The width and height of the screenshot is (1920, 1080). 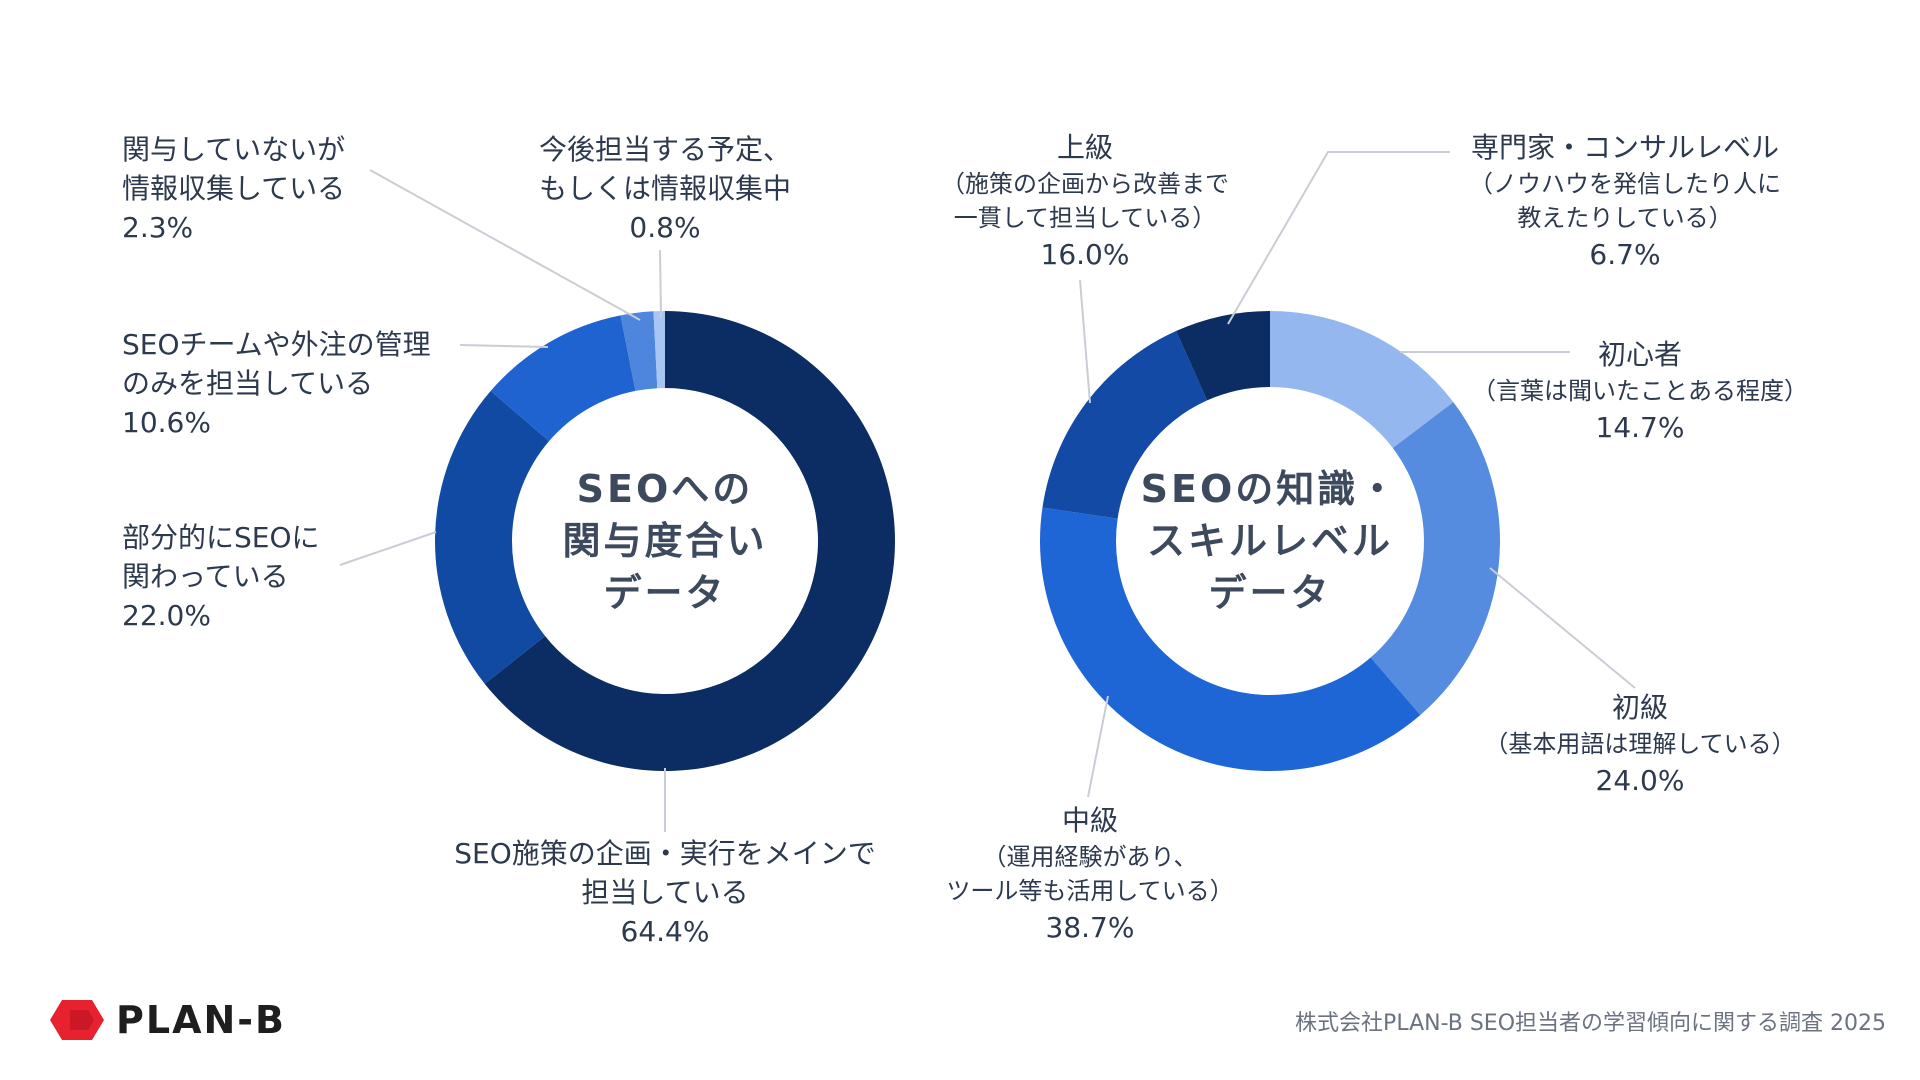 I want to click on slice-label-subtext: （ノウハウを発信したり人に, so click(x=1625, y=184).